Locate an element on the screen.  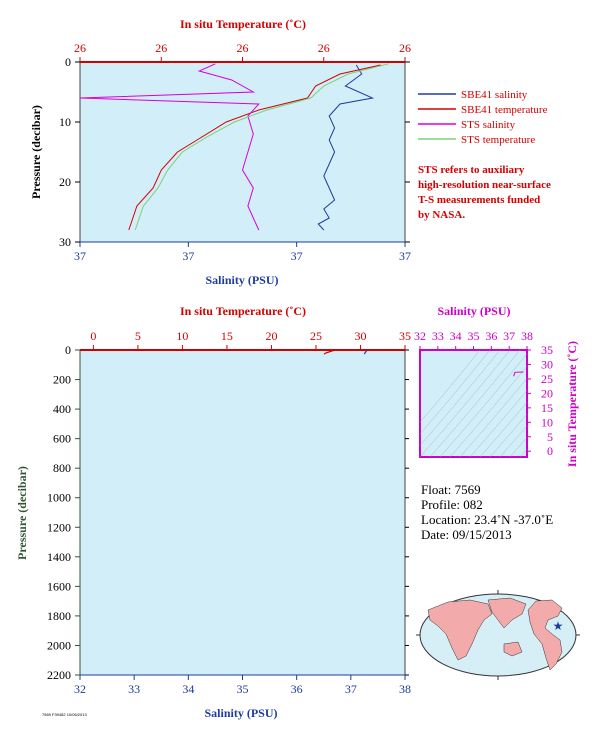
ts-temp-tick-label: 25 is located at coordinates (547, 379).